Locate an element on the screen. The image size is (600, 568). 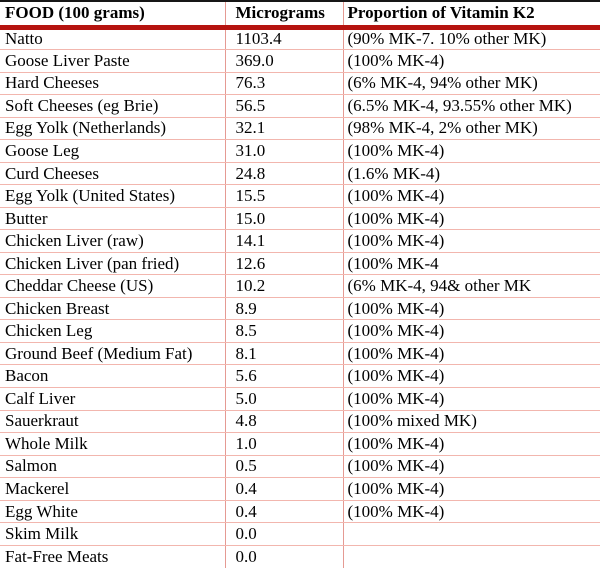
table-row: Whole Milk 1.0 (100% MK-4) is located at coordinates (300, 444).